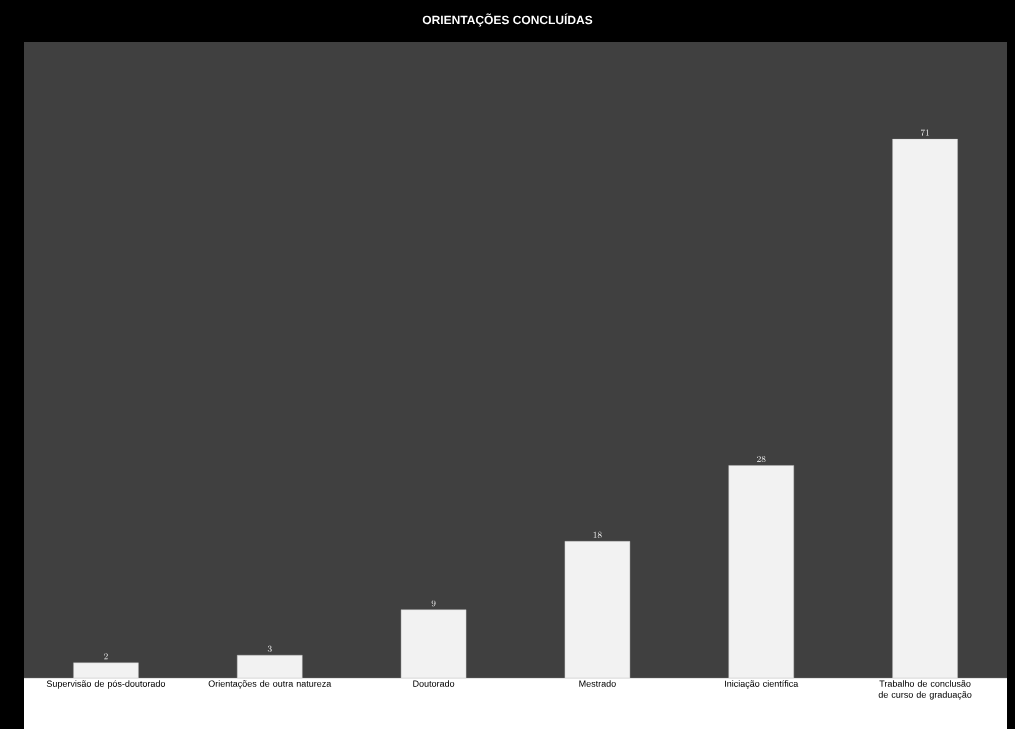  I want to click on x-tick-label: Mestrado, so click(597, 683).